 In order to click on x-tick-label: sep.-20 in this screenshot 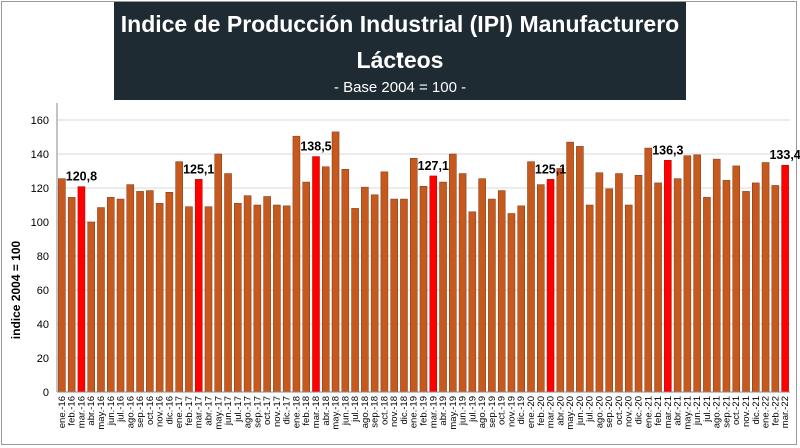, I will do `click(609, 412)`.